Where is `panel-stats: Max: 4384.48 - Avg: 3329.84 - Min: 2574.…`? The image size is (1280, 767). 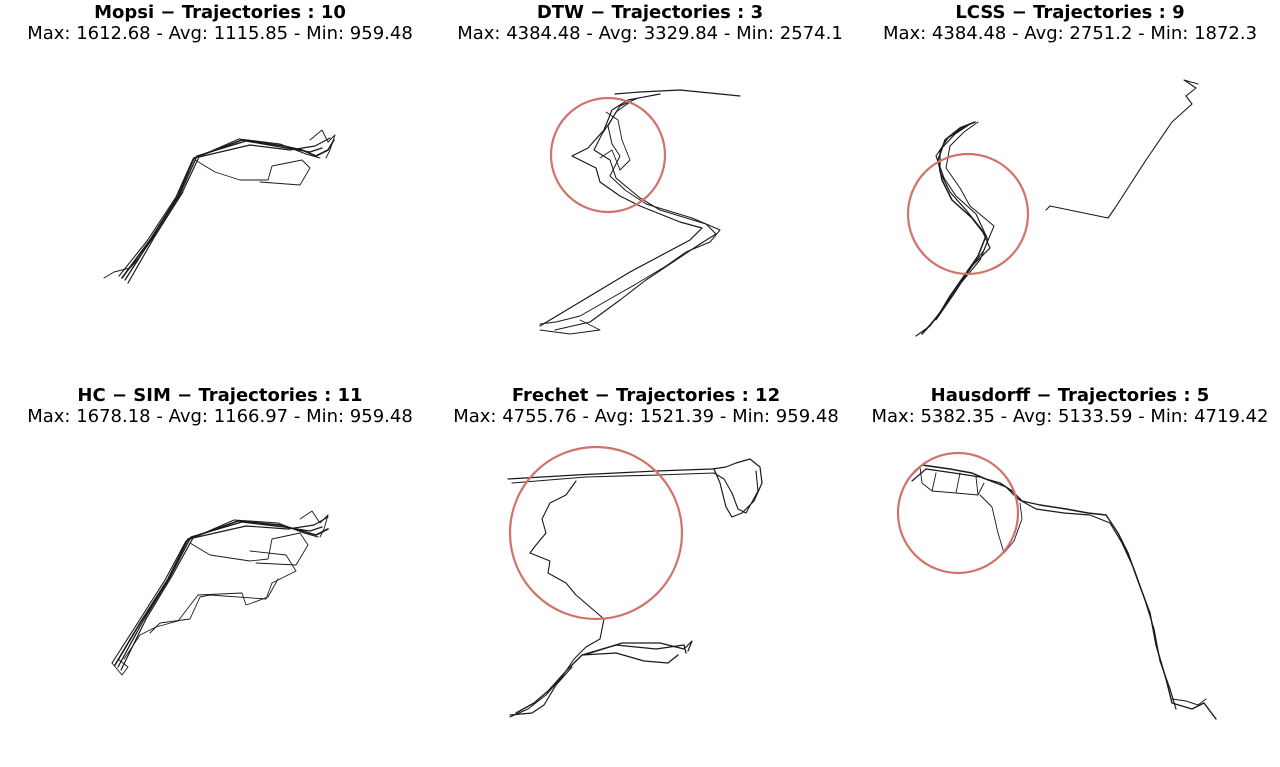 panel-stats: Max: 4384.48 - Avg: 3329.84 - Min: 2574.… is located at coordinates (650, 33).